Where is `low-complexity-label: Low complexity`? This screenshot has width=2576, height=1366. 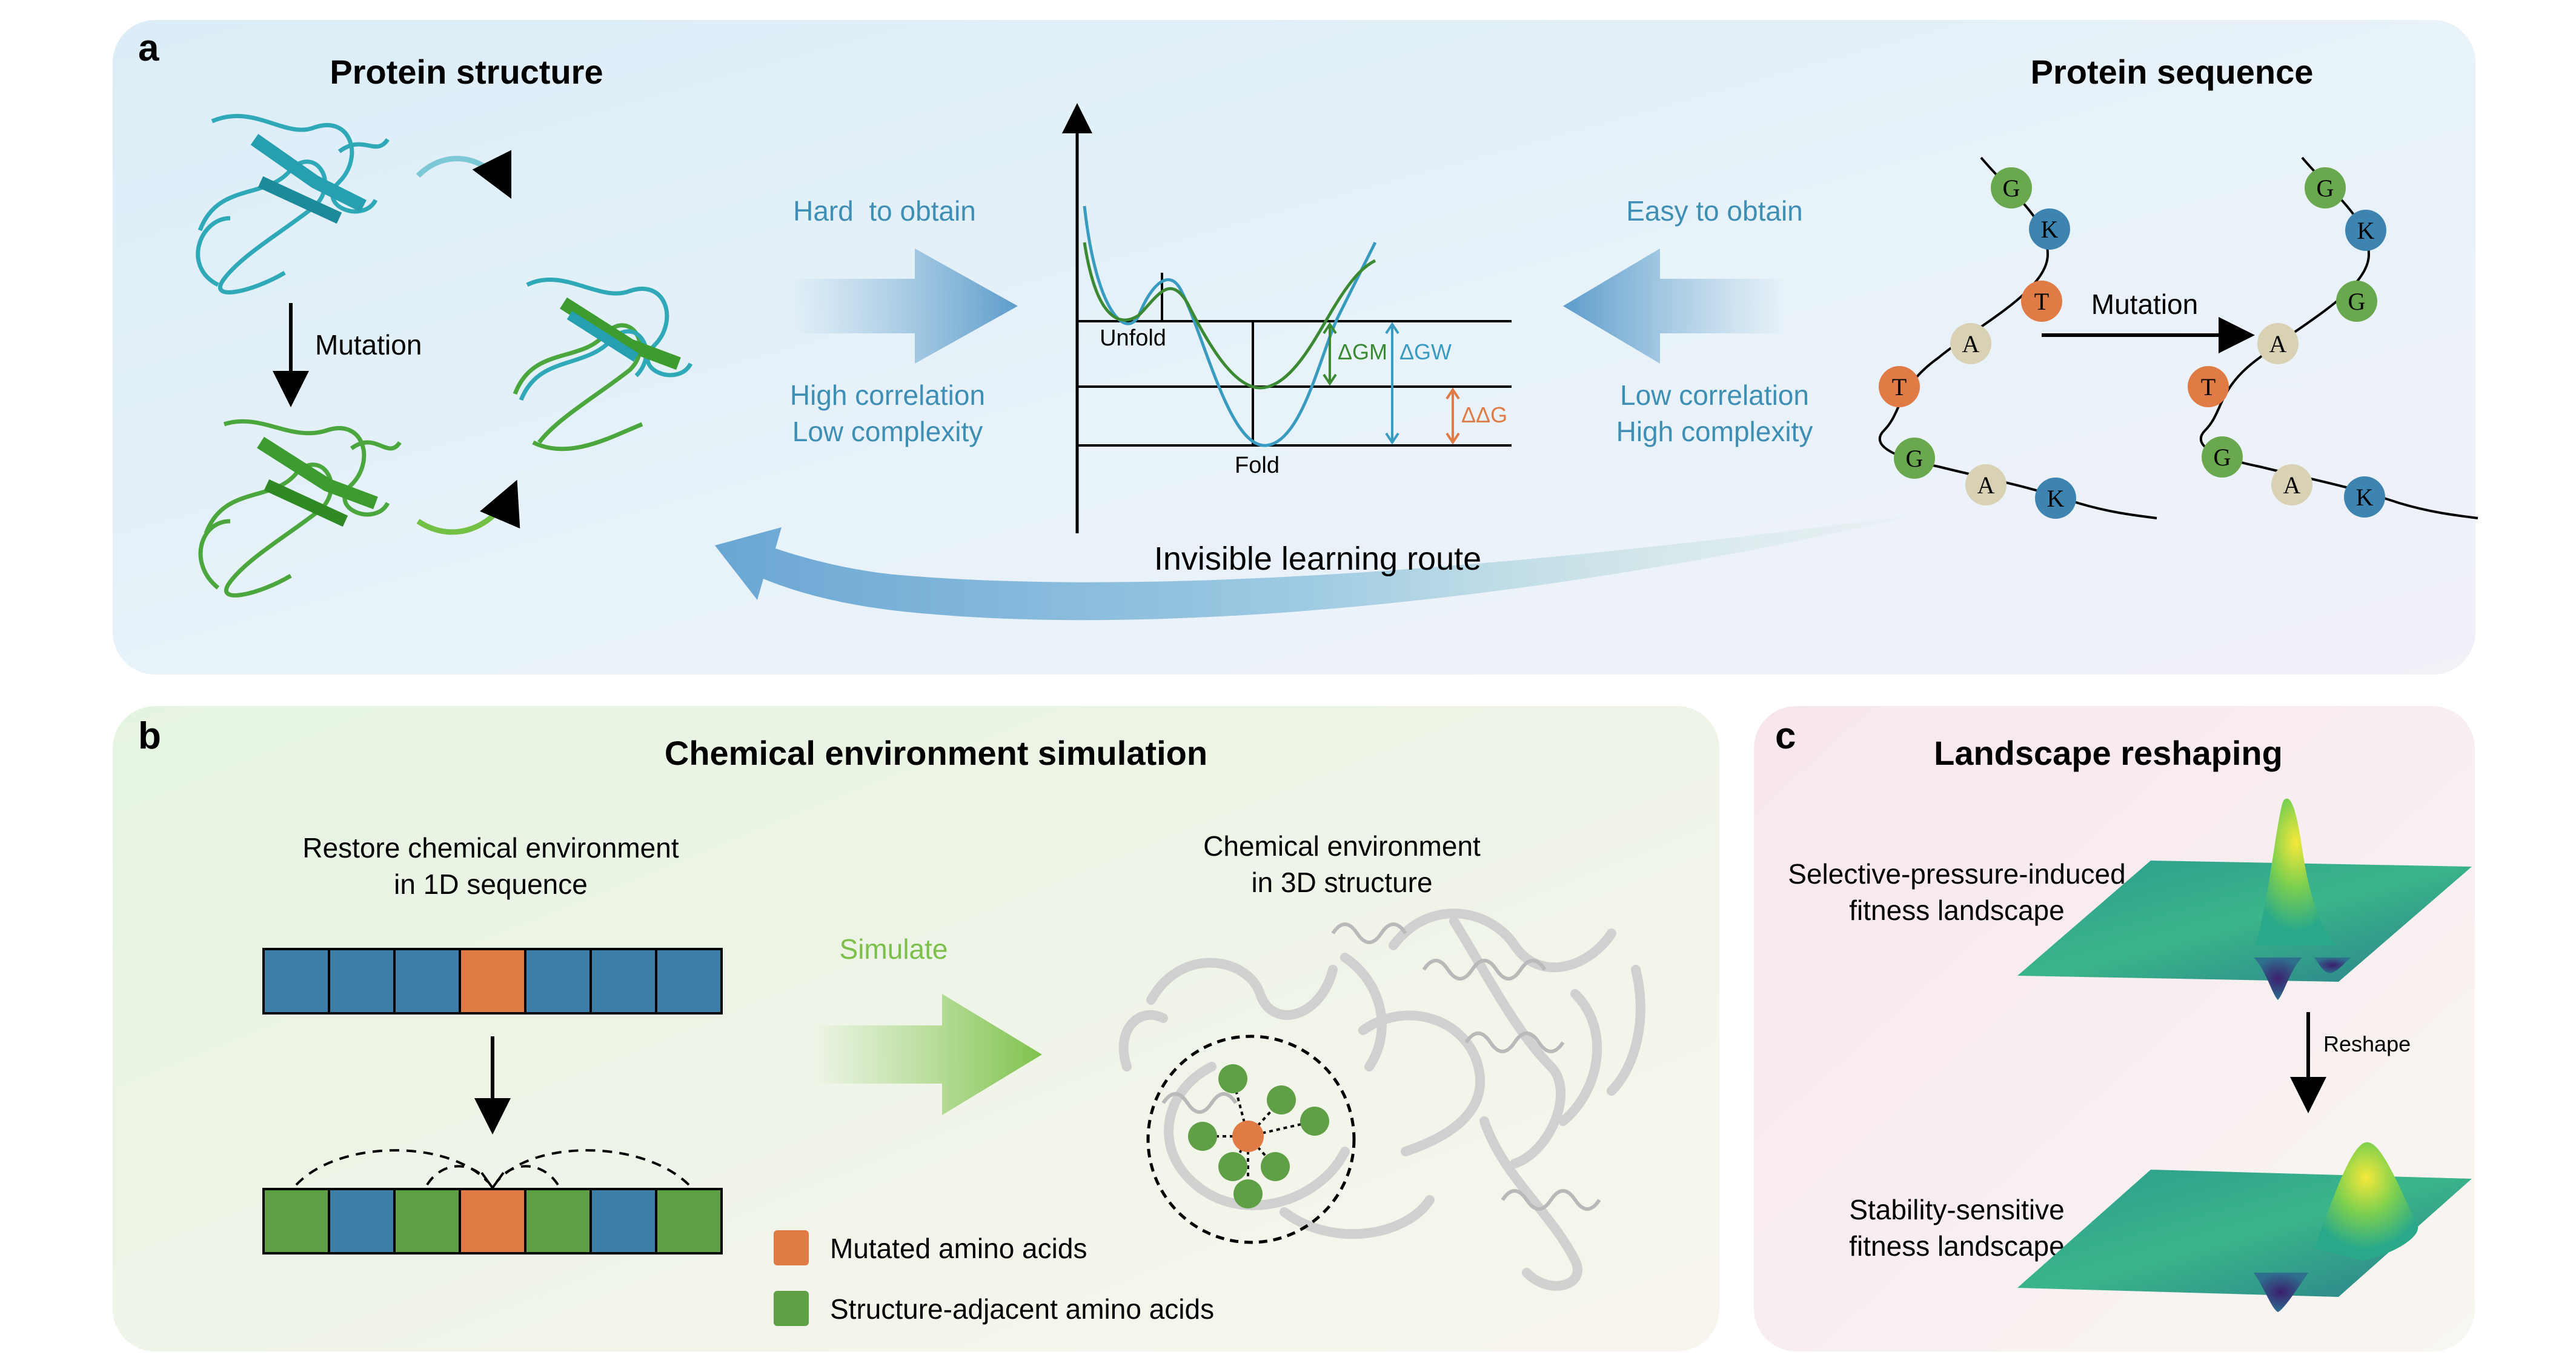 low-complexity-label: Low complexity is located at coordinates (887, 431).